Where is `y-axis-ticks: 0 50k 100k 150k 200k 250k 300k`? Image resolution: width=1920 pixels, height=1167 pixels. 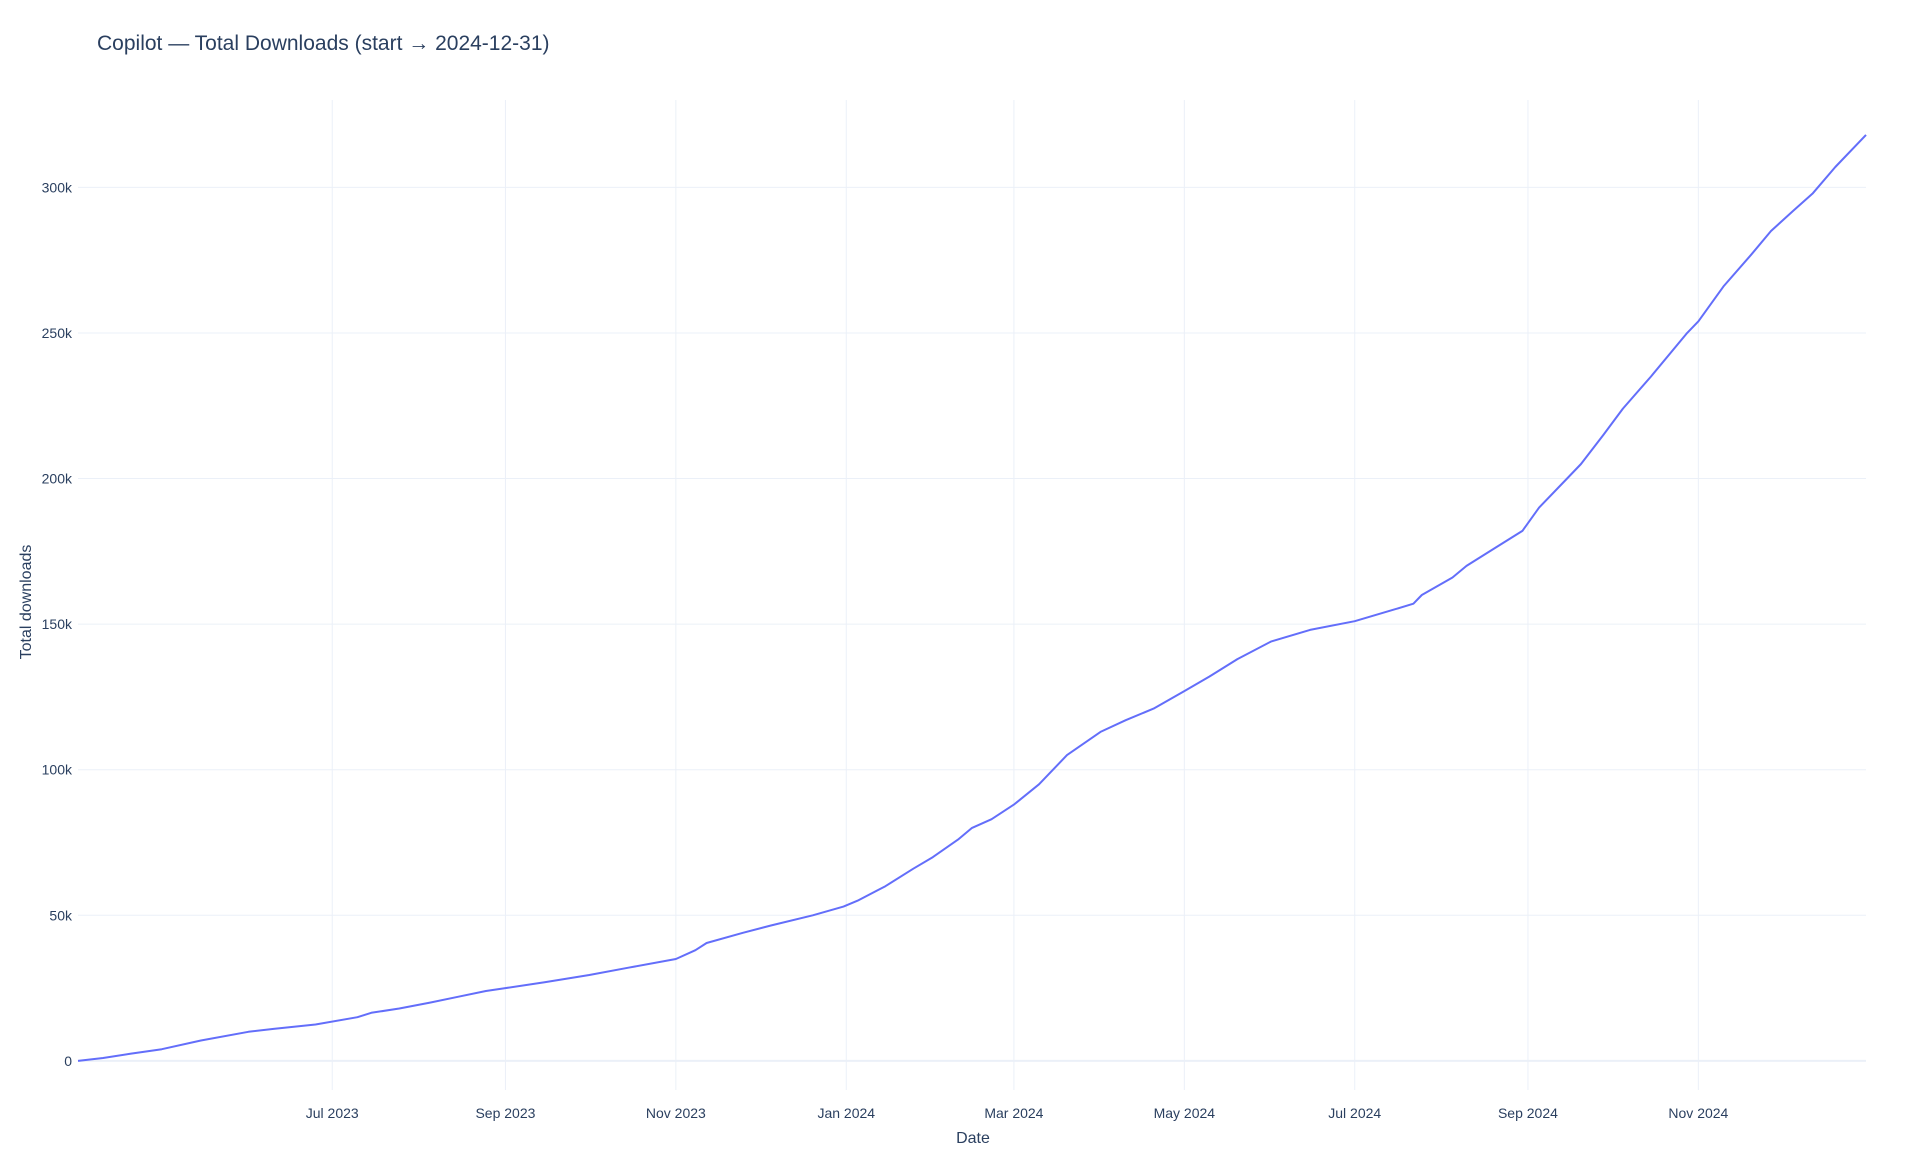 y-axis-ticks: 0 50k 100k 150k 200k 250k 300k is located at coordinates (57, 624).